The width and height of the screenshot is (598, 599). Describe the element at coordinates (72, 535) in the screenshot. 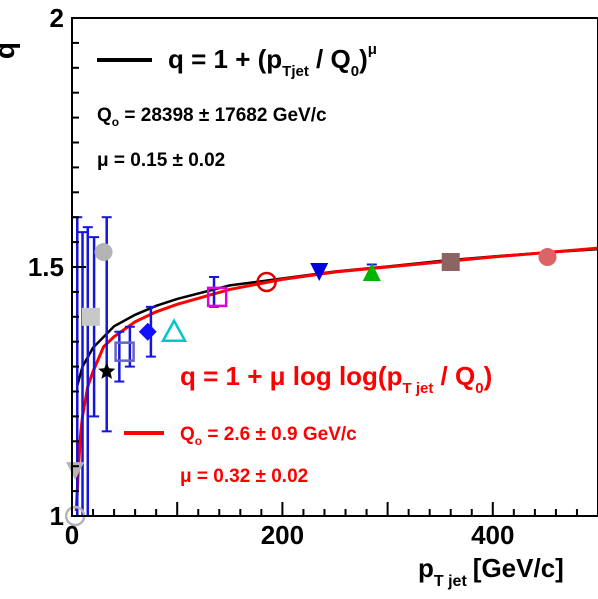

I see `x-tick-label: 0` at that location.